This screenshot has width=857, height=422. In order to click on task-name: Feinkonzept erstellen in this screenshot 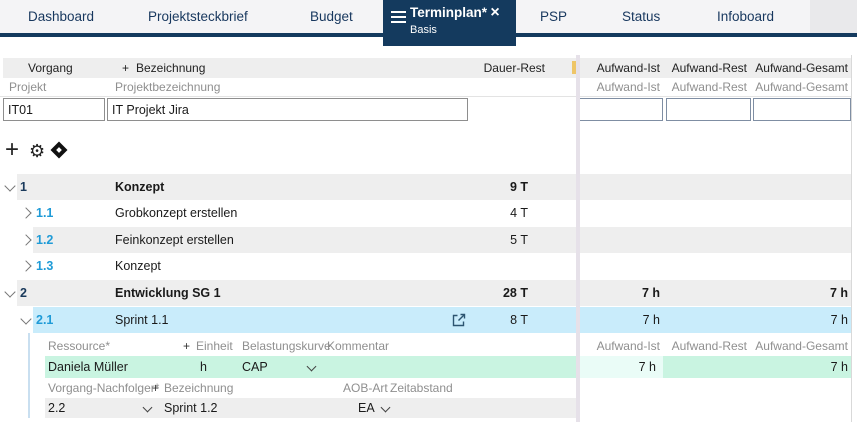, I will do `click(174, 240)`.